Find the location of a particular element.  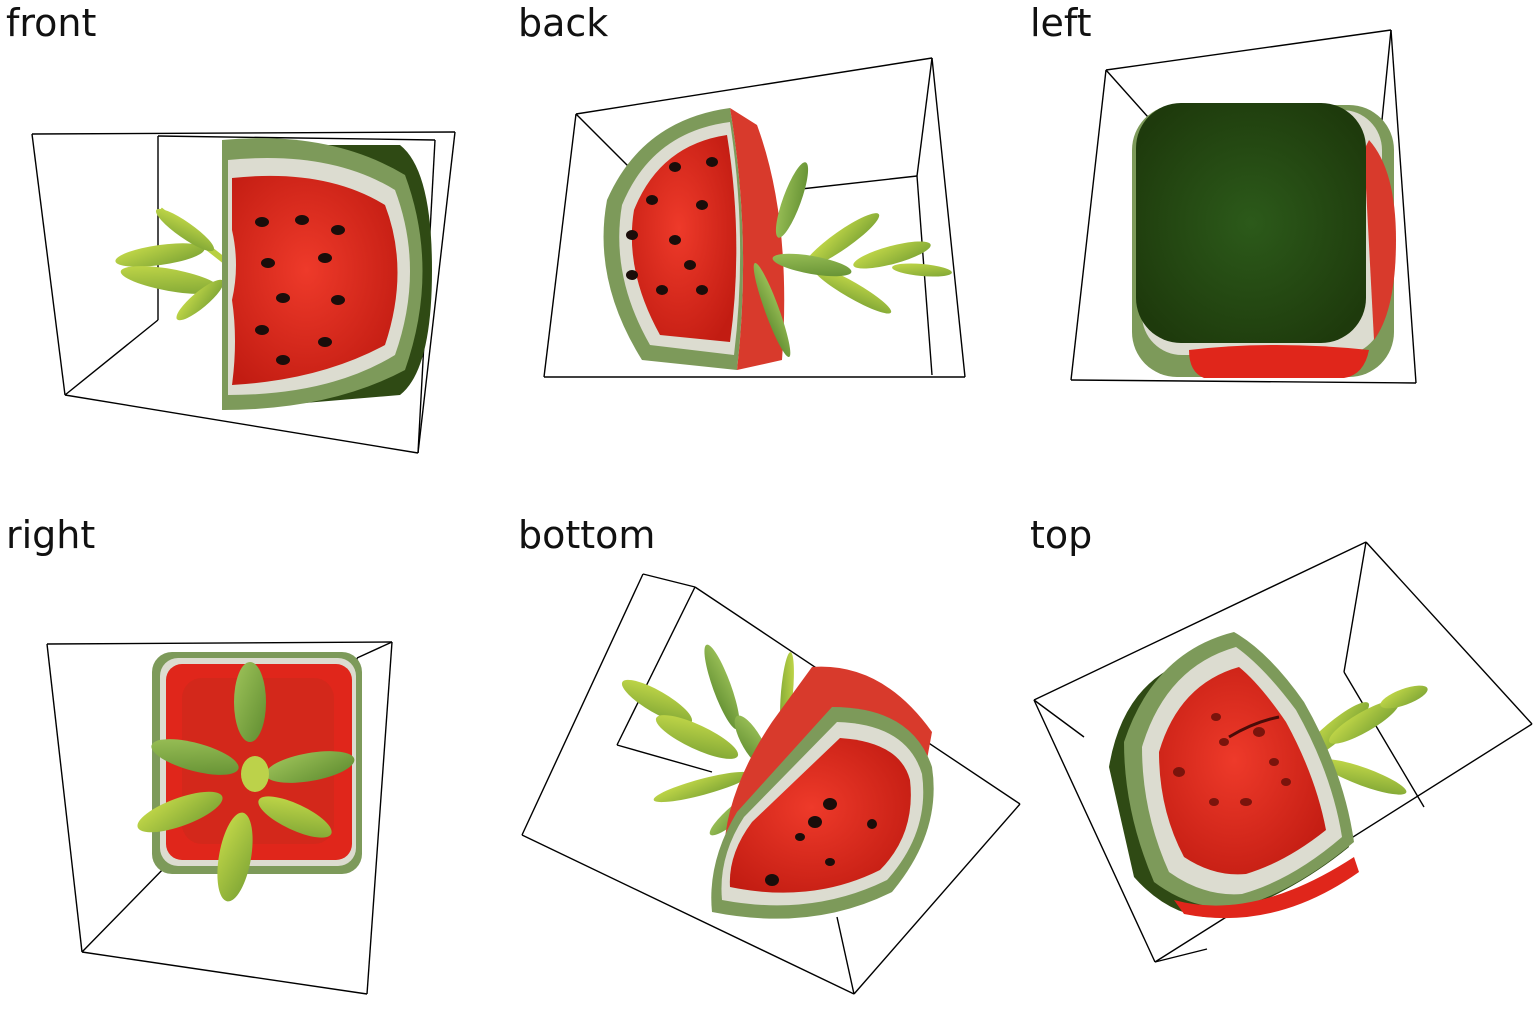

bottom-render is located at coordinates (771, 784).